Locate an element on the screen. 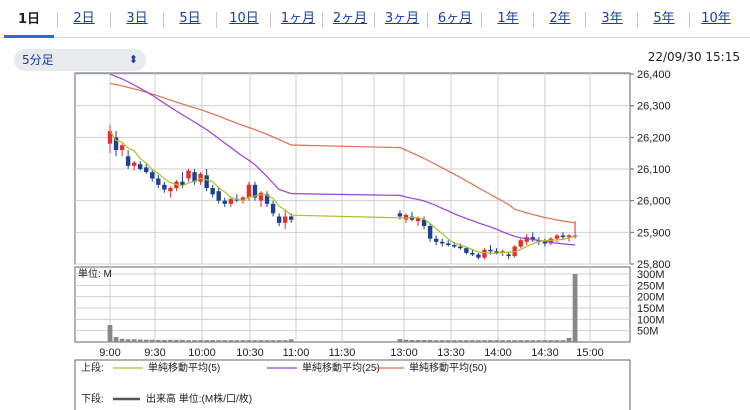 Image resolution: width=750 pixels, height=410 pixels. volume-tick-label: 100M is located at coordinates (651, 320).